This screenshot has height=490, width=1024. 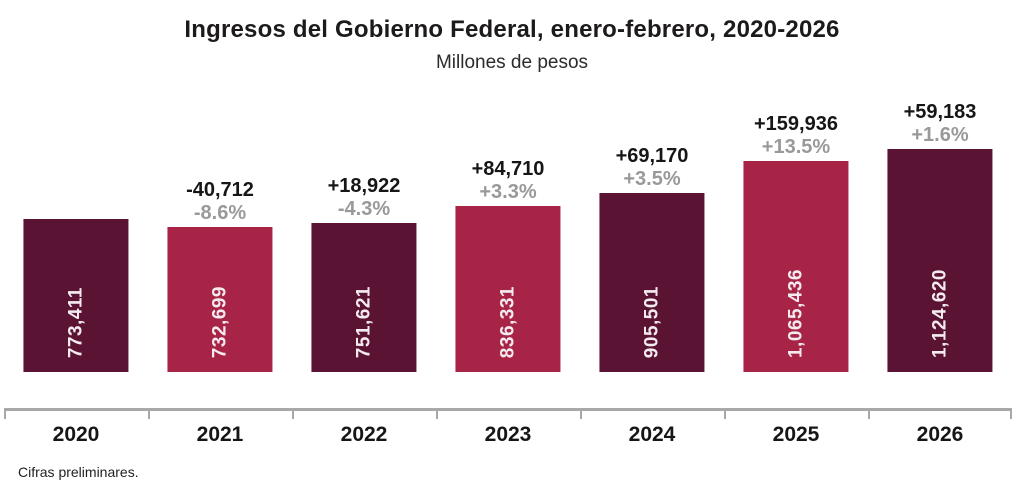 What do you see at coordinates (219, 321) in the screenshot?
I see `bar-value-label-2021: 732,699` at bounding box center [219, 321].